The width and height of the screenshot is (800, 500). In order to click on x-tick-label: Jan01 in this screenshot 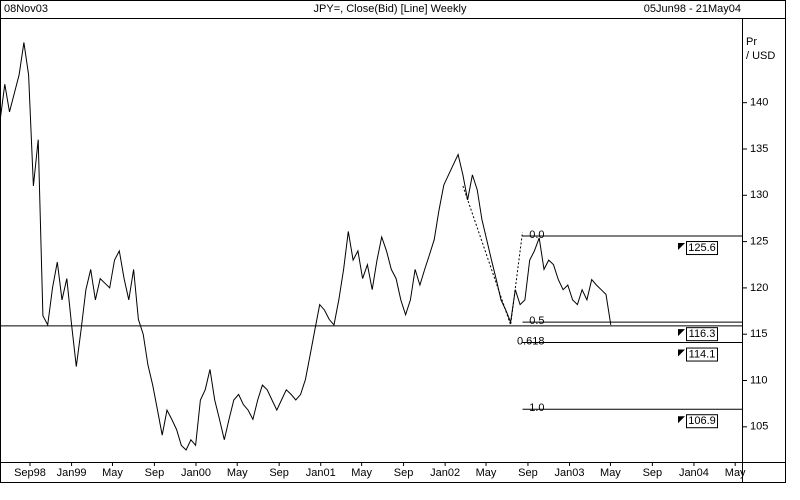, I will do `click(321, 473)`.